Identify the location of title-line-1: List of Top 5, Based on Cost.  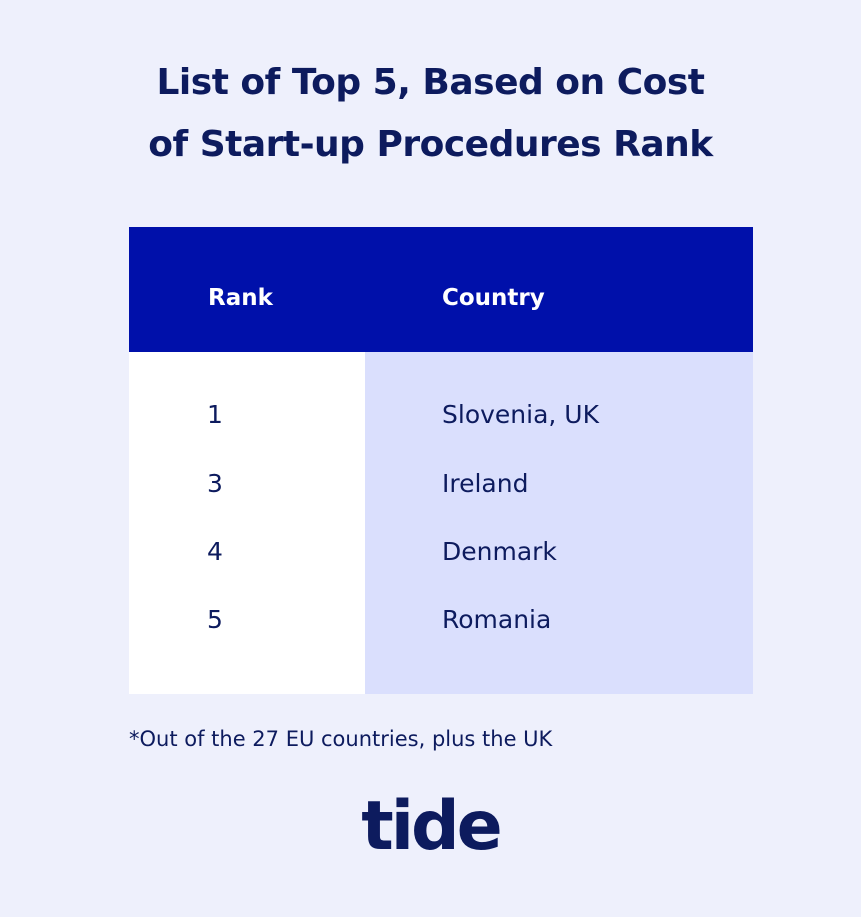
(430, 82).